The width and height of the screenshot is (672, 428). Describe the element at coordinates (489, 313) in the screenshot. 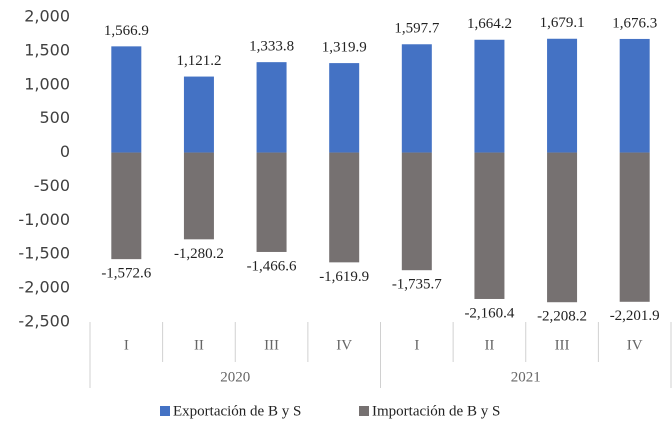

I see `data-label: -2,160.4` at that location.